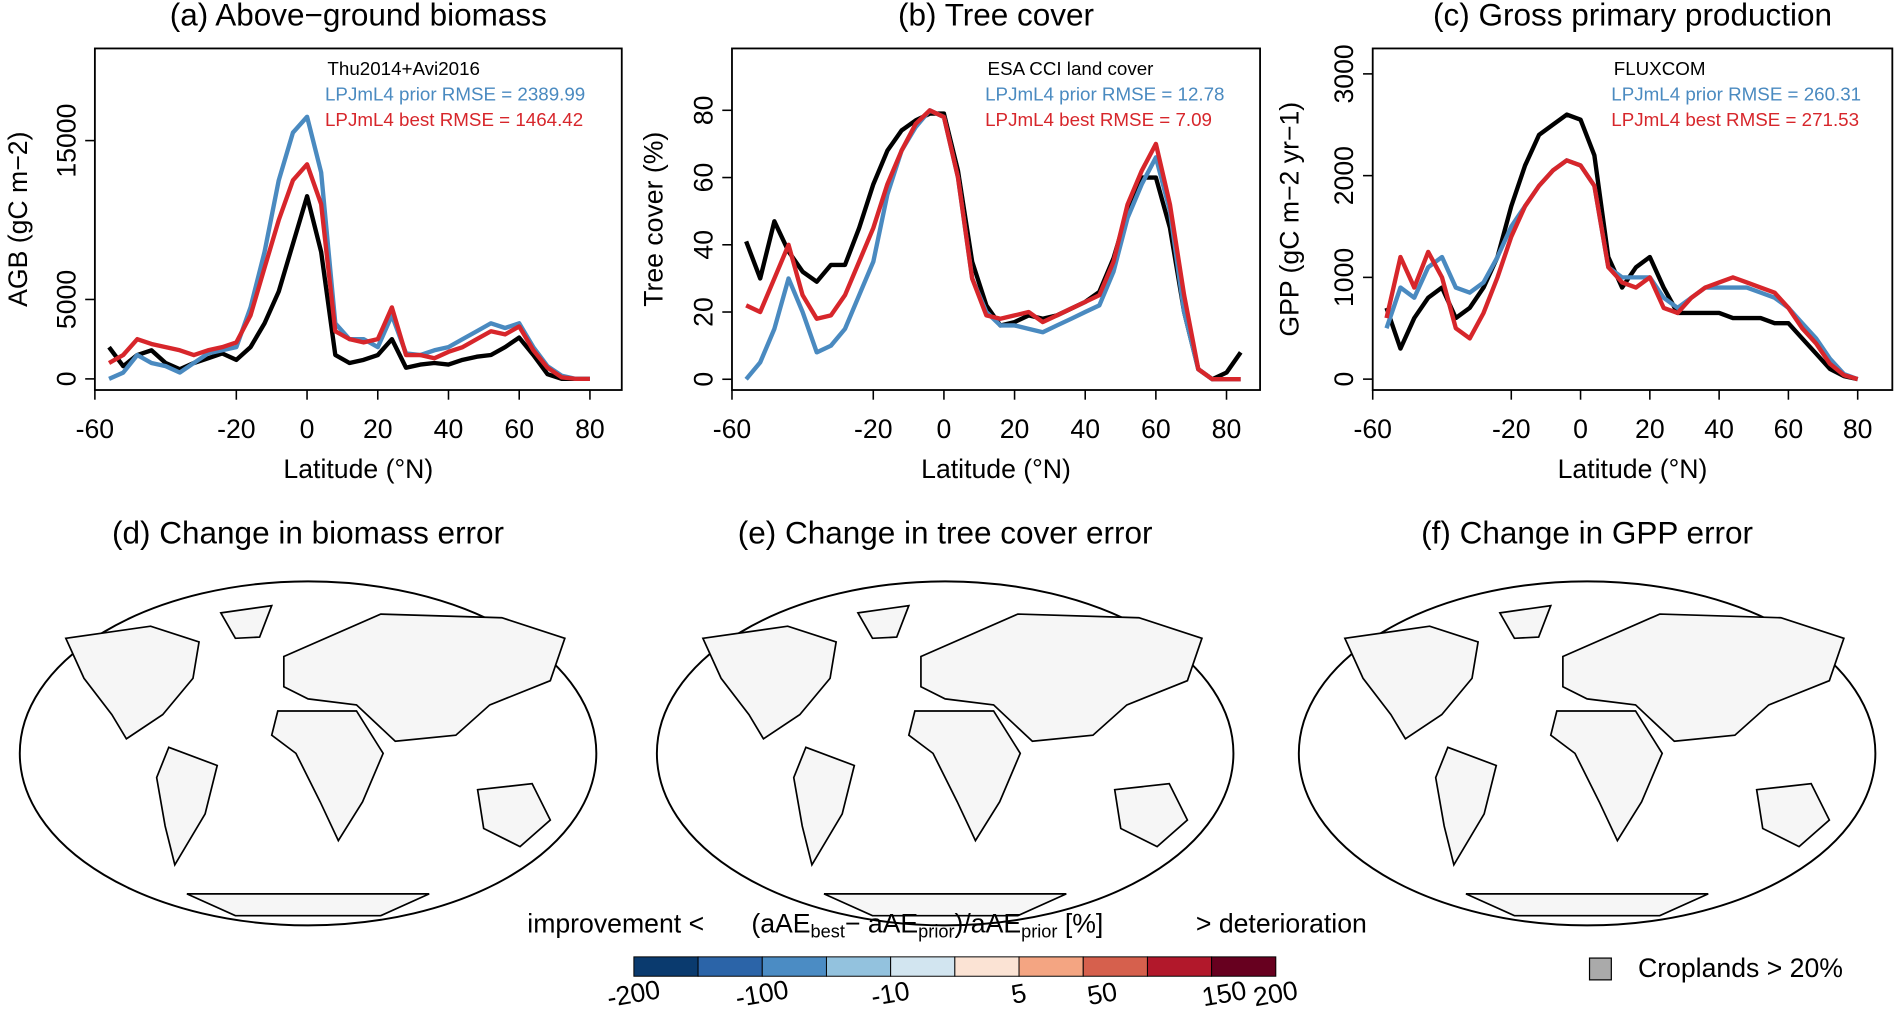  What do you see at coordinates (945, 533) in the screenshot?
I see `map-title: (e) Change in tree cover error` at bounding box center [945, 533].